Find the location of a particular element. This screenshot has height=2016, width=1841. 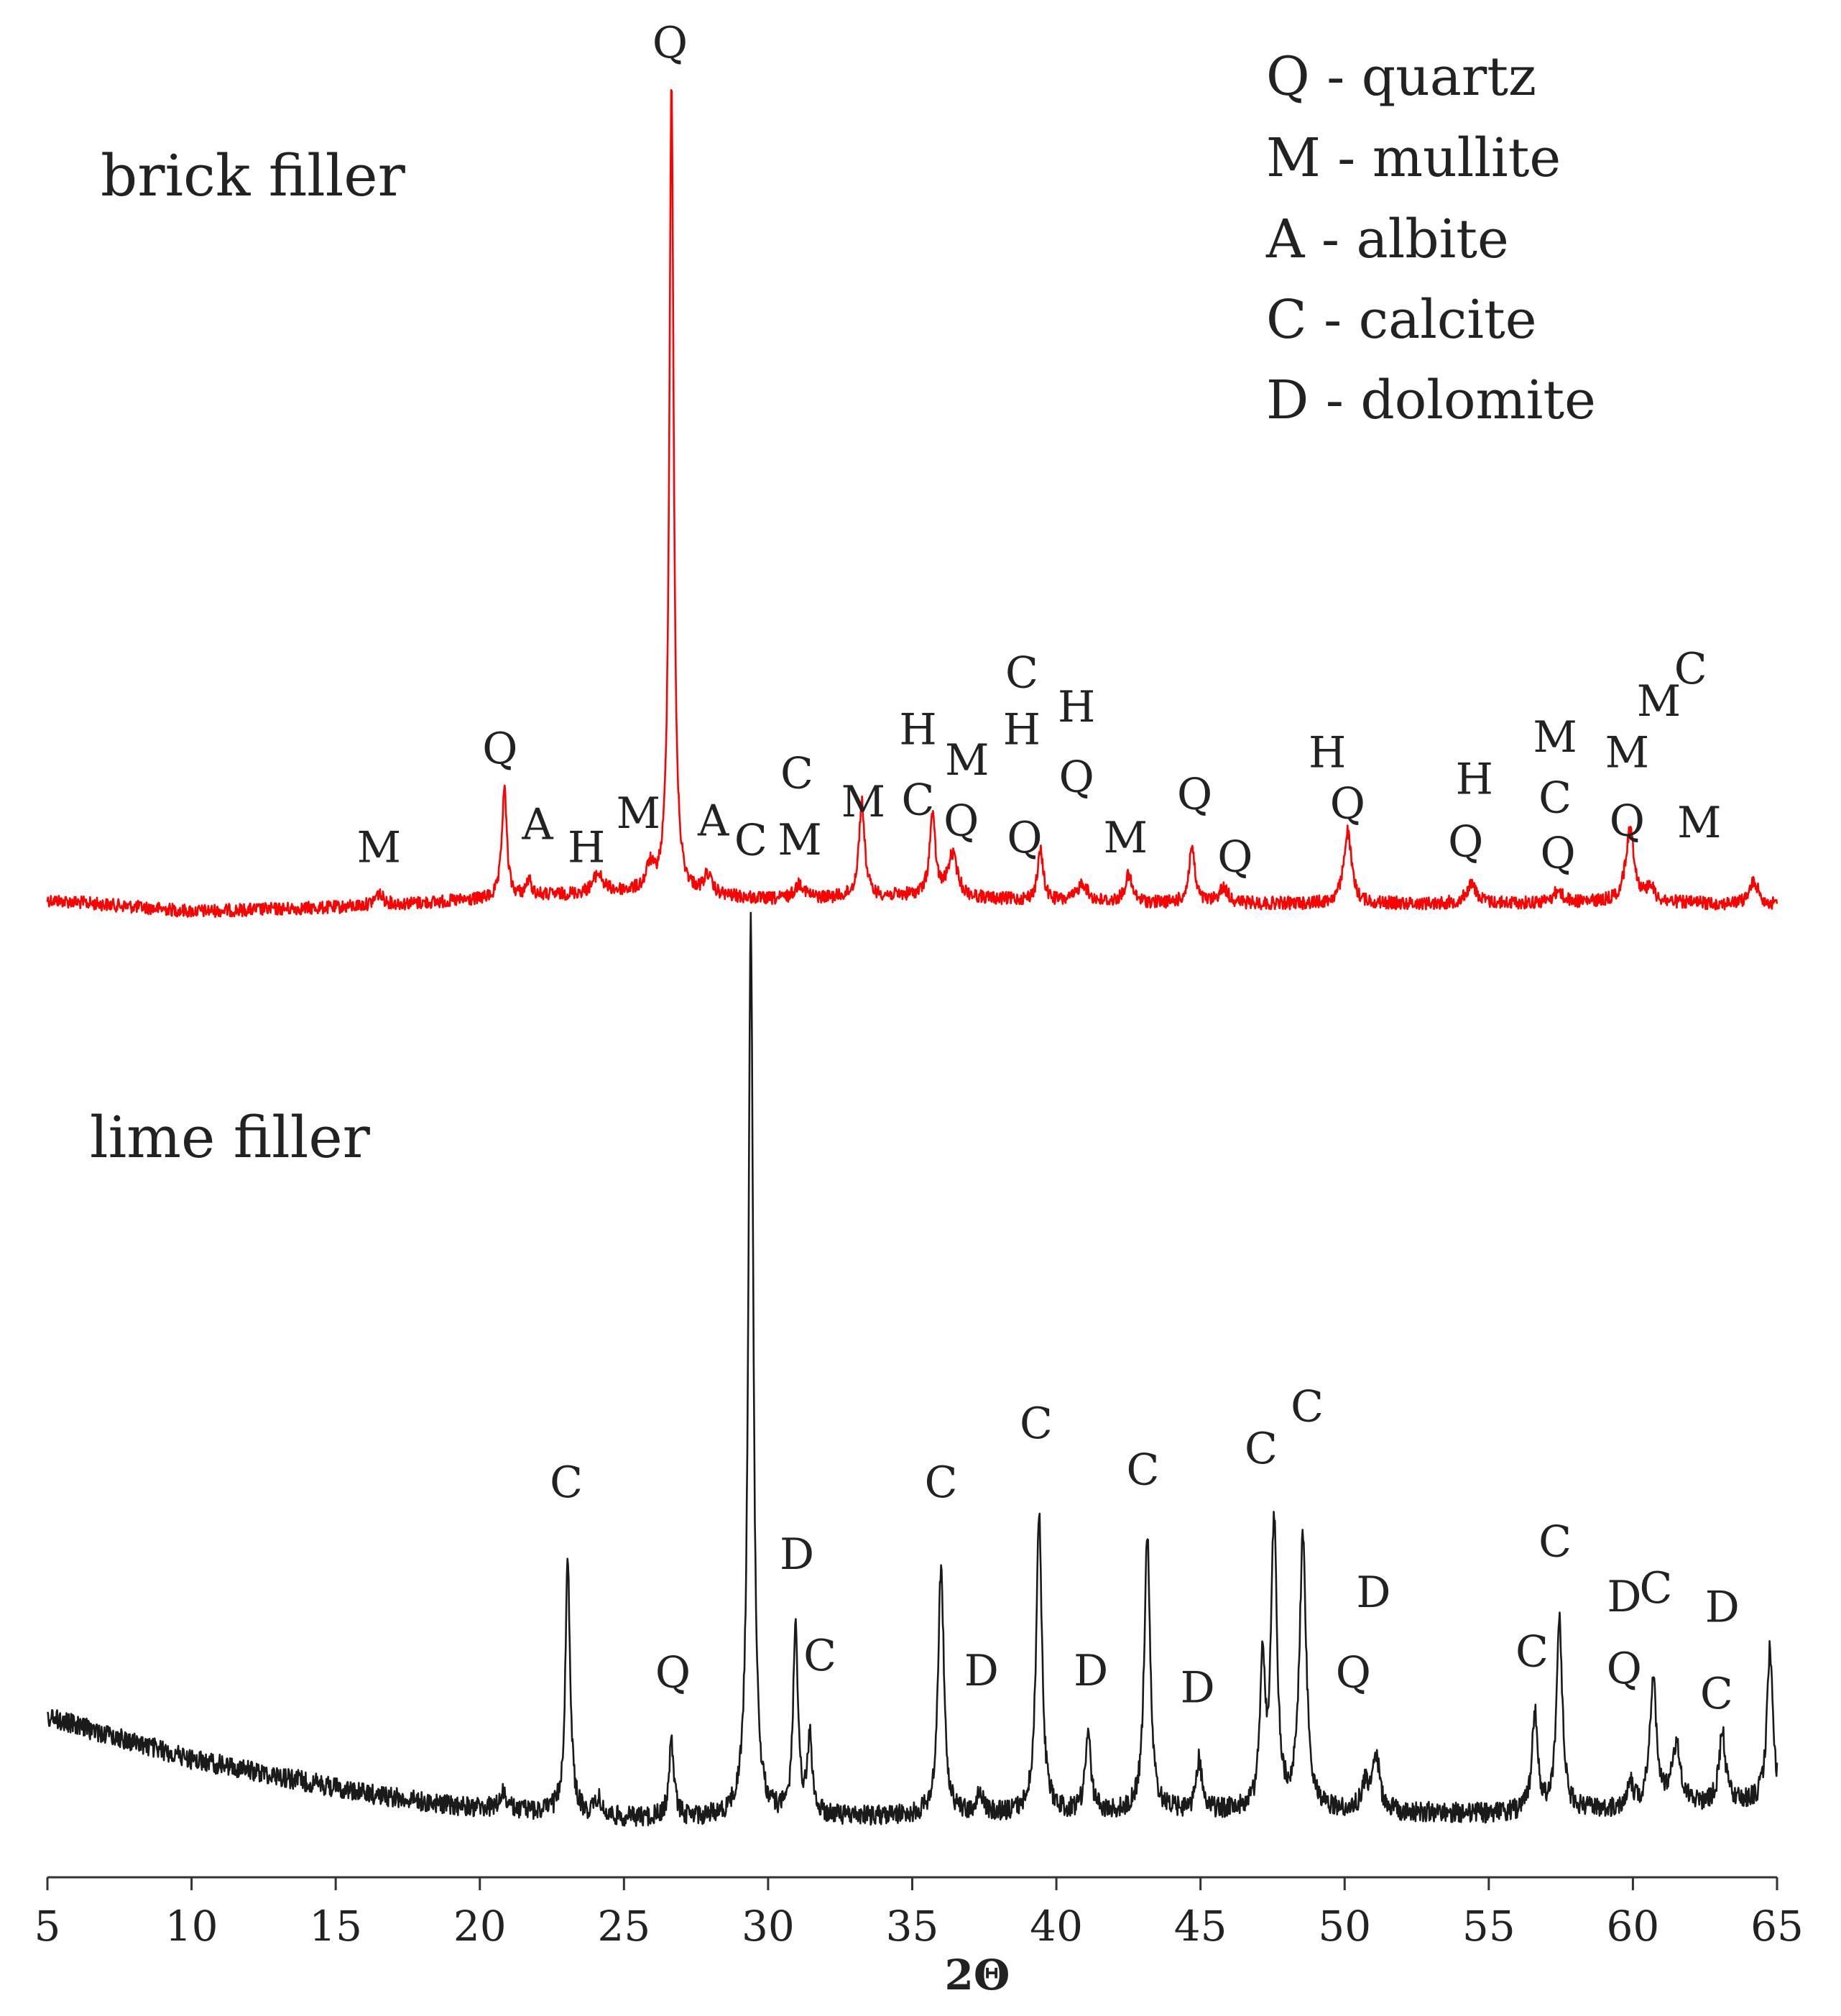

peak-label-lime-10: D is located at coordinates (1198, 1688).